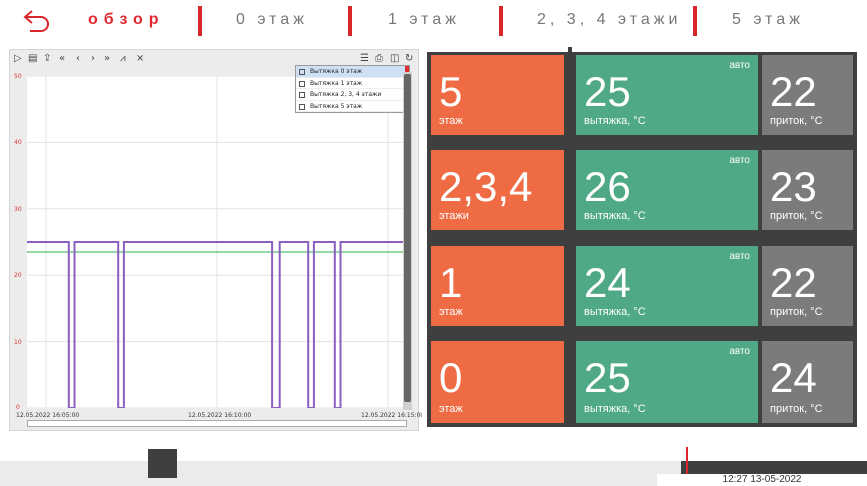 The width and height of the screenshot is (867, 486). I want to click on list-icon: ☰, so click(364, 58).